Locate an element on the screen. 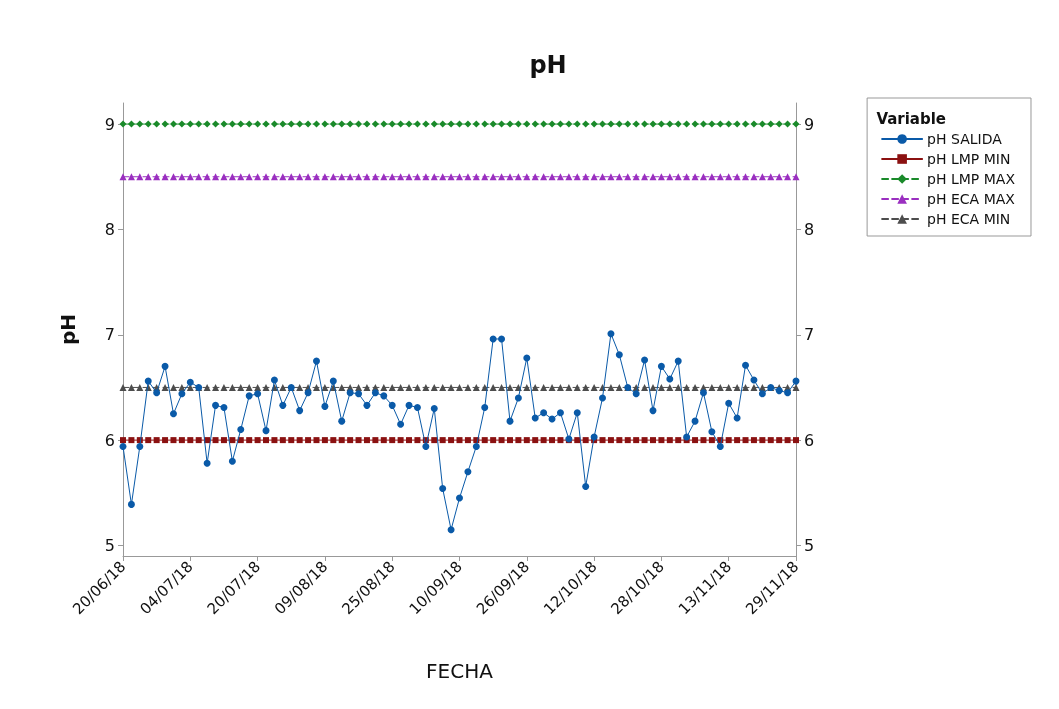  legend-label: pH ECA MAX is located at coordinates (971, 199).